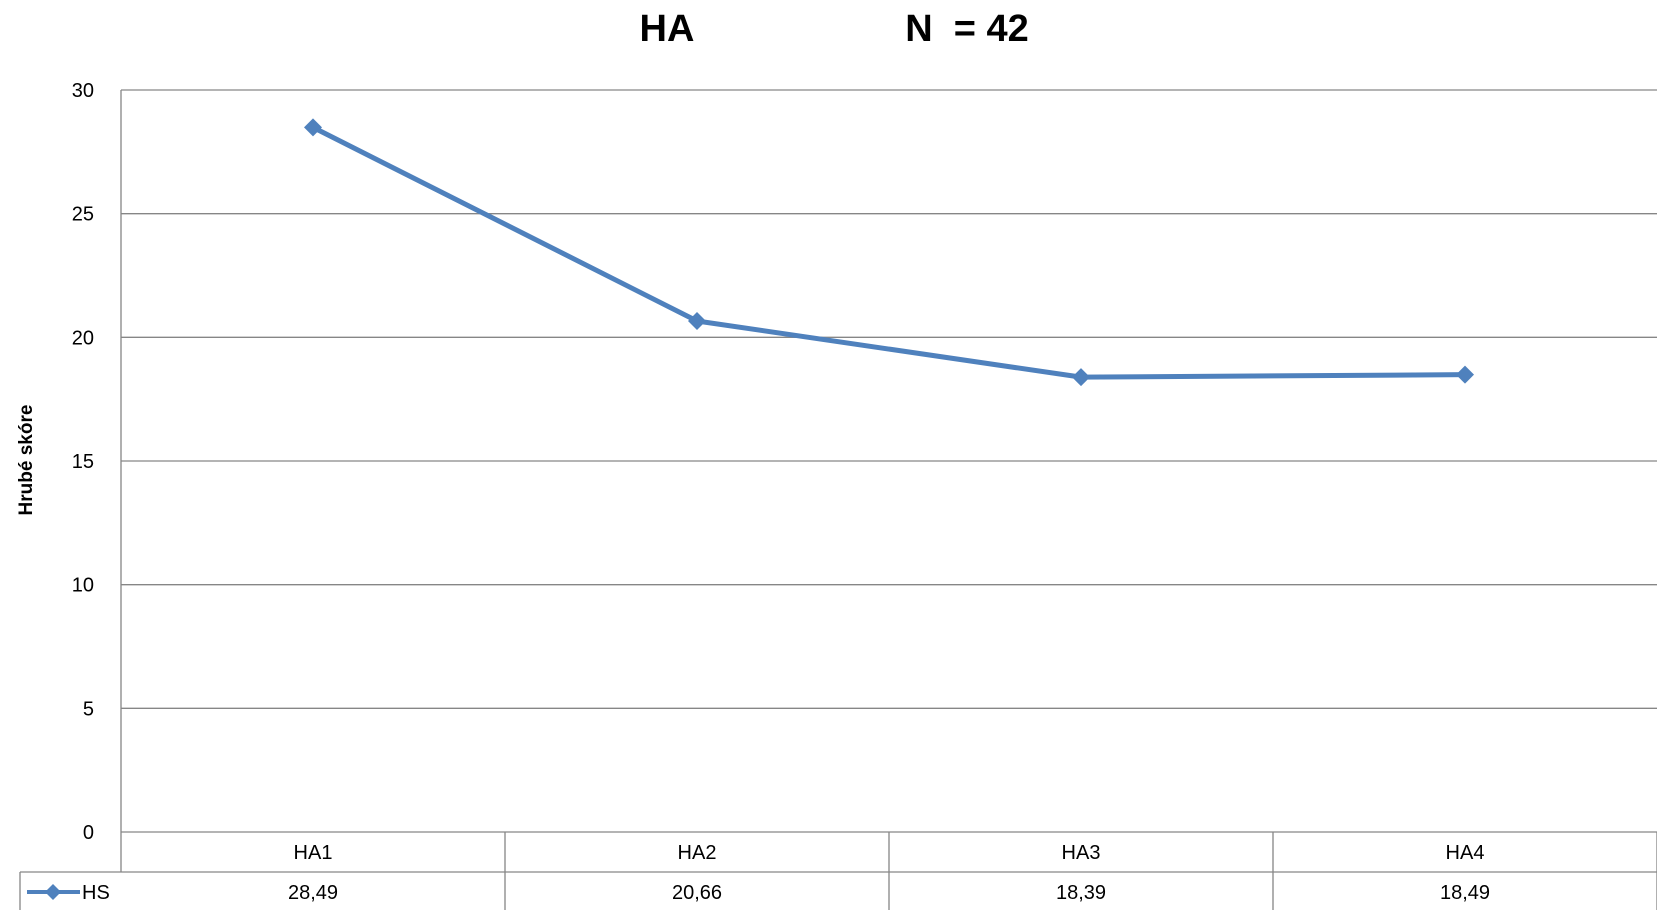 Image resolution: width=1657 pixels, height=915 pixels. Describe the element at coordinates (53, 892) in the screenshot. I see `legend-marker` at that location.